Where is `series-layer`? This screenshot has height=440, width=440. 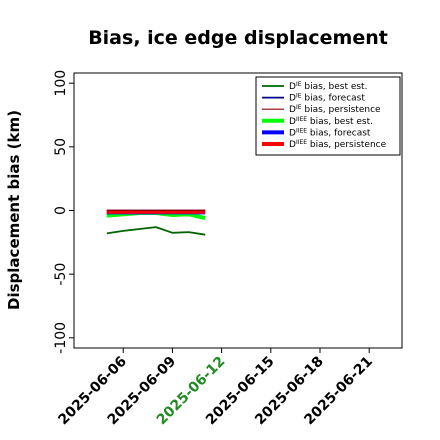 series-layer is located at coordinates (156, 222).